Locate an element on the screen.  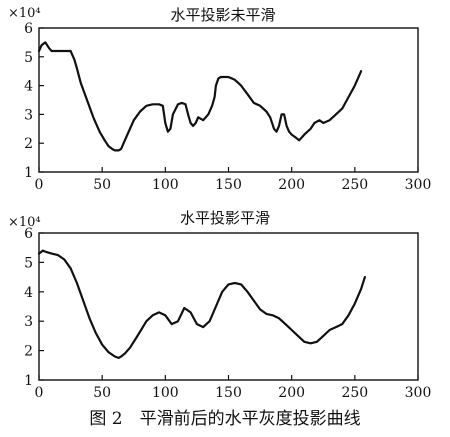
chart-title: 水平投影未平滑 is located at coordinates (222, 15).